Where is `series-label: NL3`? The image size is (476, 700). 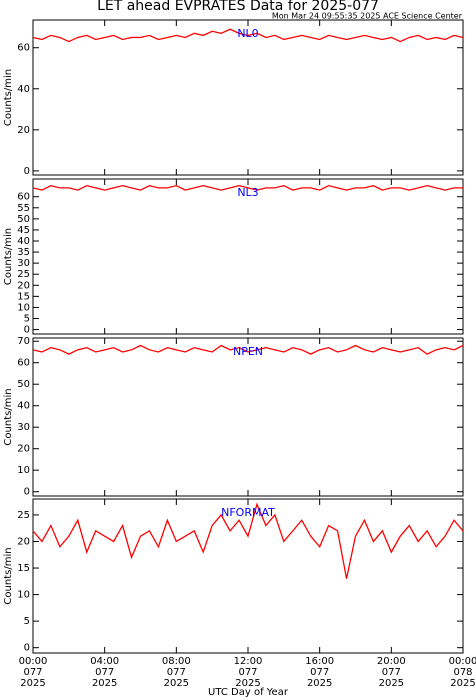
series-label: NL3 is located at coordinates (247, 192).